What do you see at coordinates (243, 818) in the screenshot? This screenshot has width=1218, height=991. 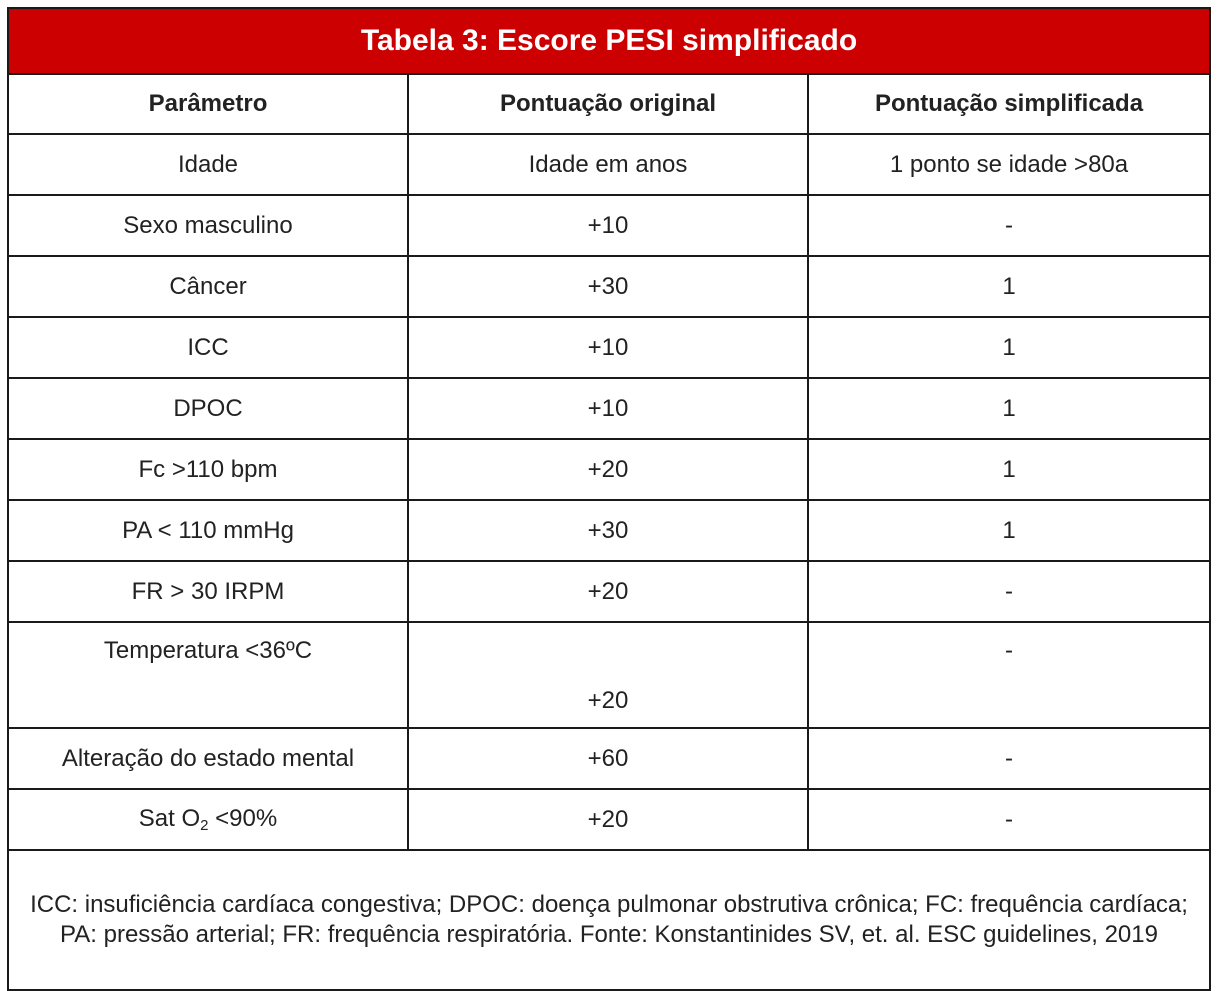 I see `parameter-suffix: <90%` at bounding box center [243, 818].